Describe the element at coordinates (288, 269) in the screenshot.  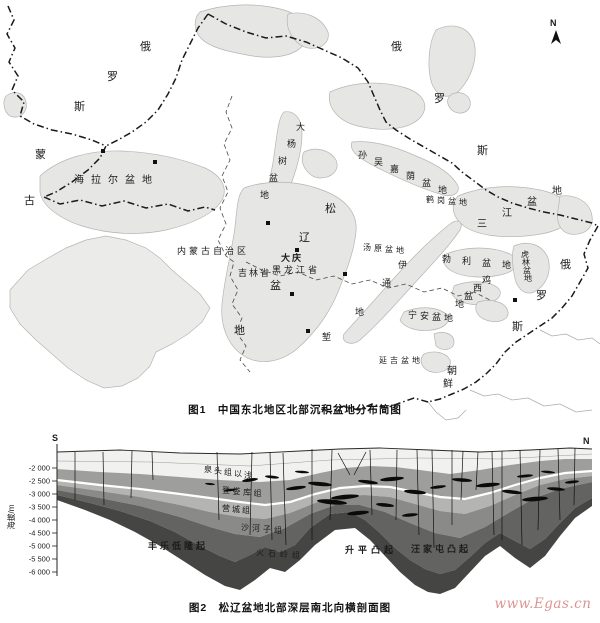
I see `province-label-heilongjiang: 龙` at that location.